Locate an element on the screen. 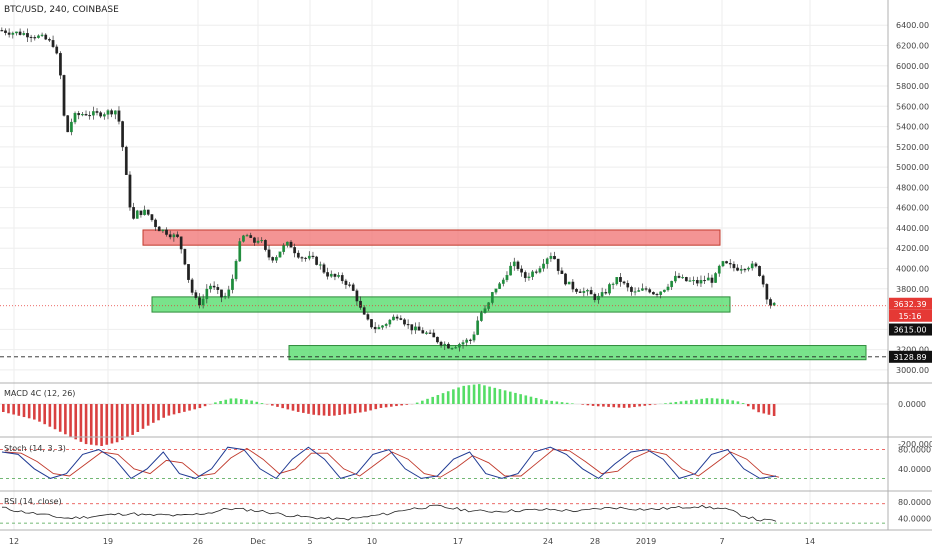 This screenshot has width=932, height=550. rsi-pane is located at coordinates (444, 511).